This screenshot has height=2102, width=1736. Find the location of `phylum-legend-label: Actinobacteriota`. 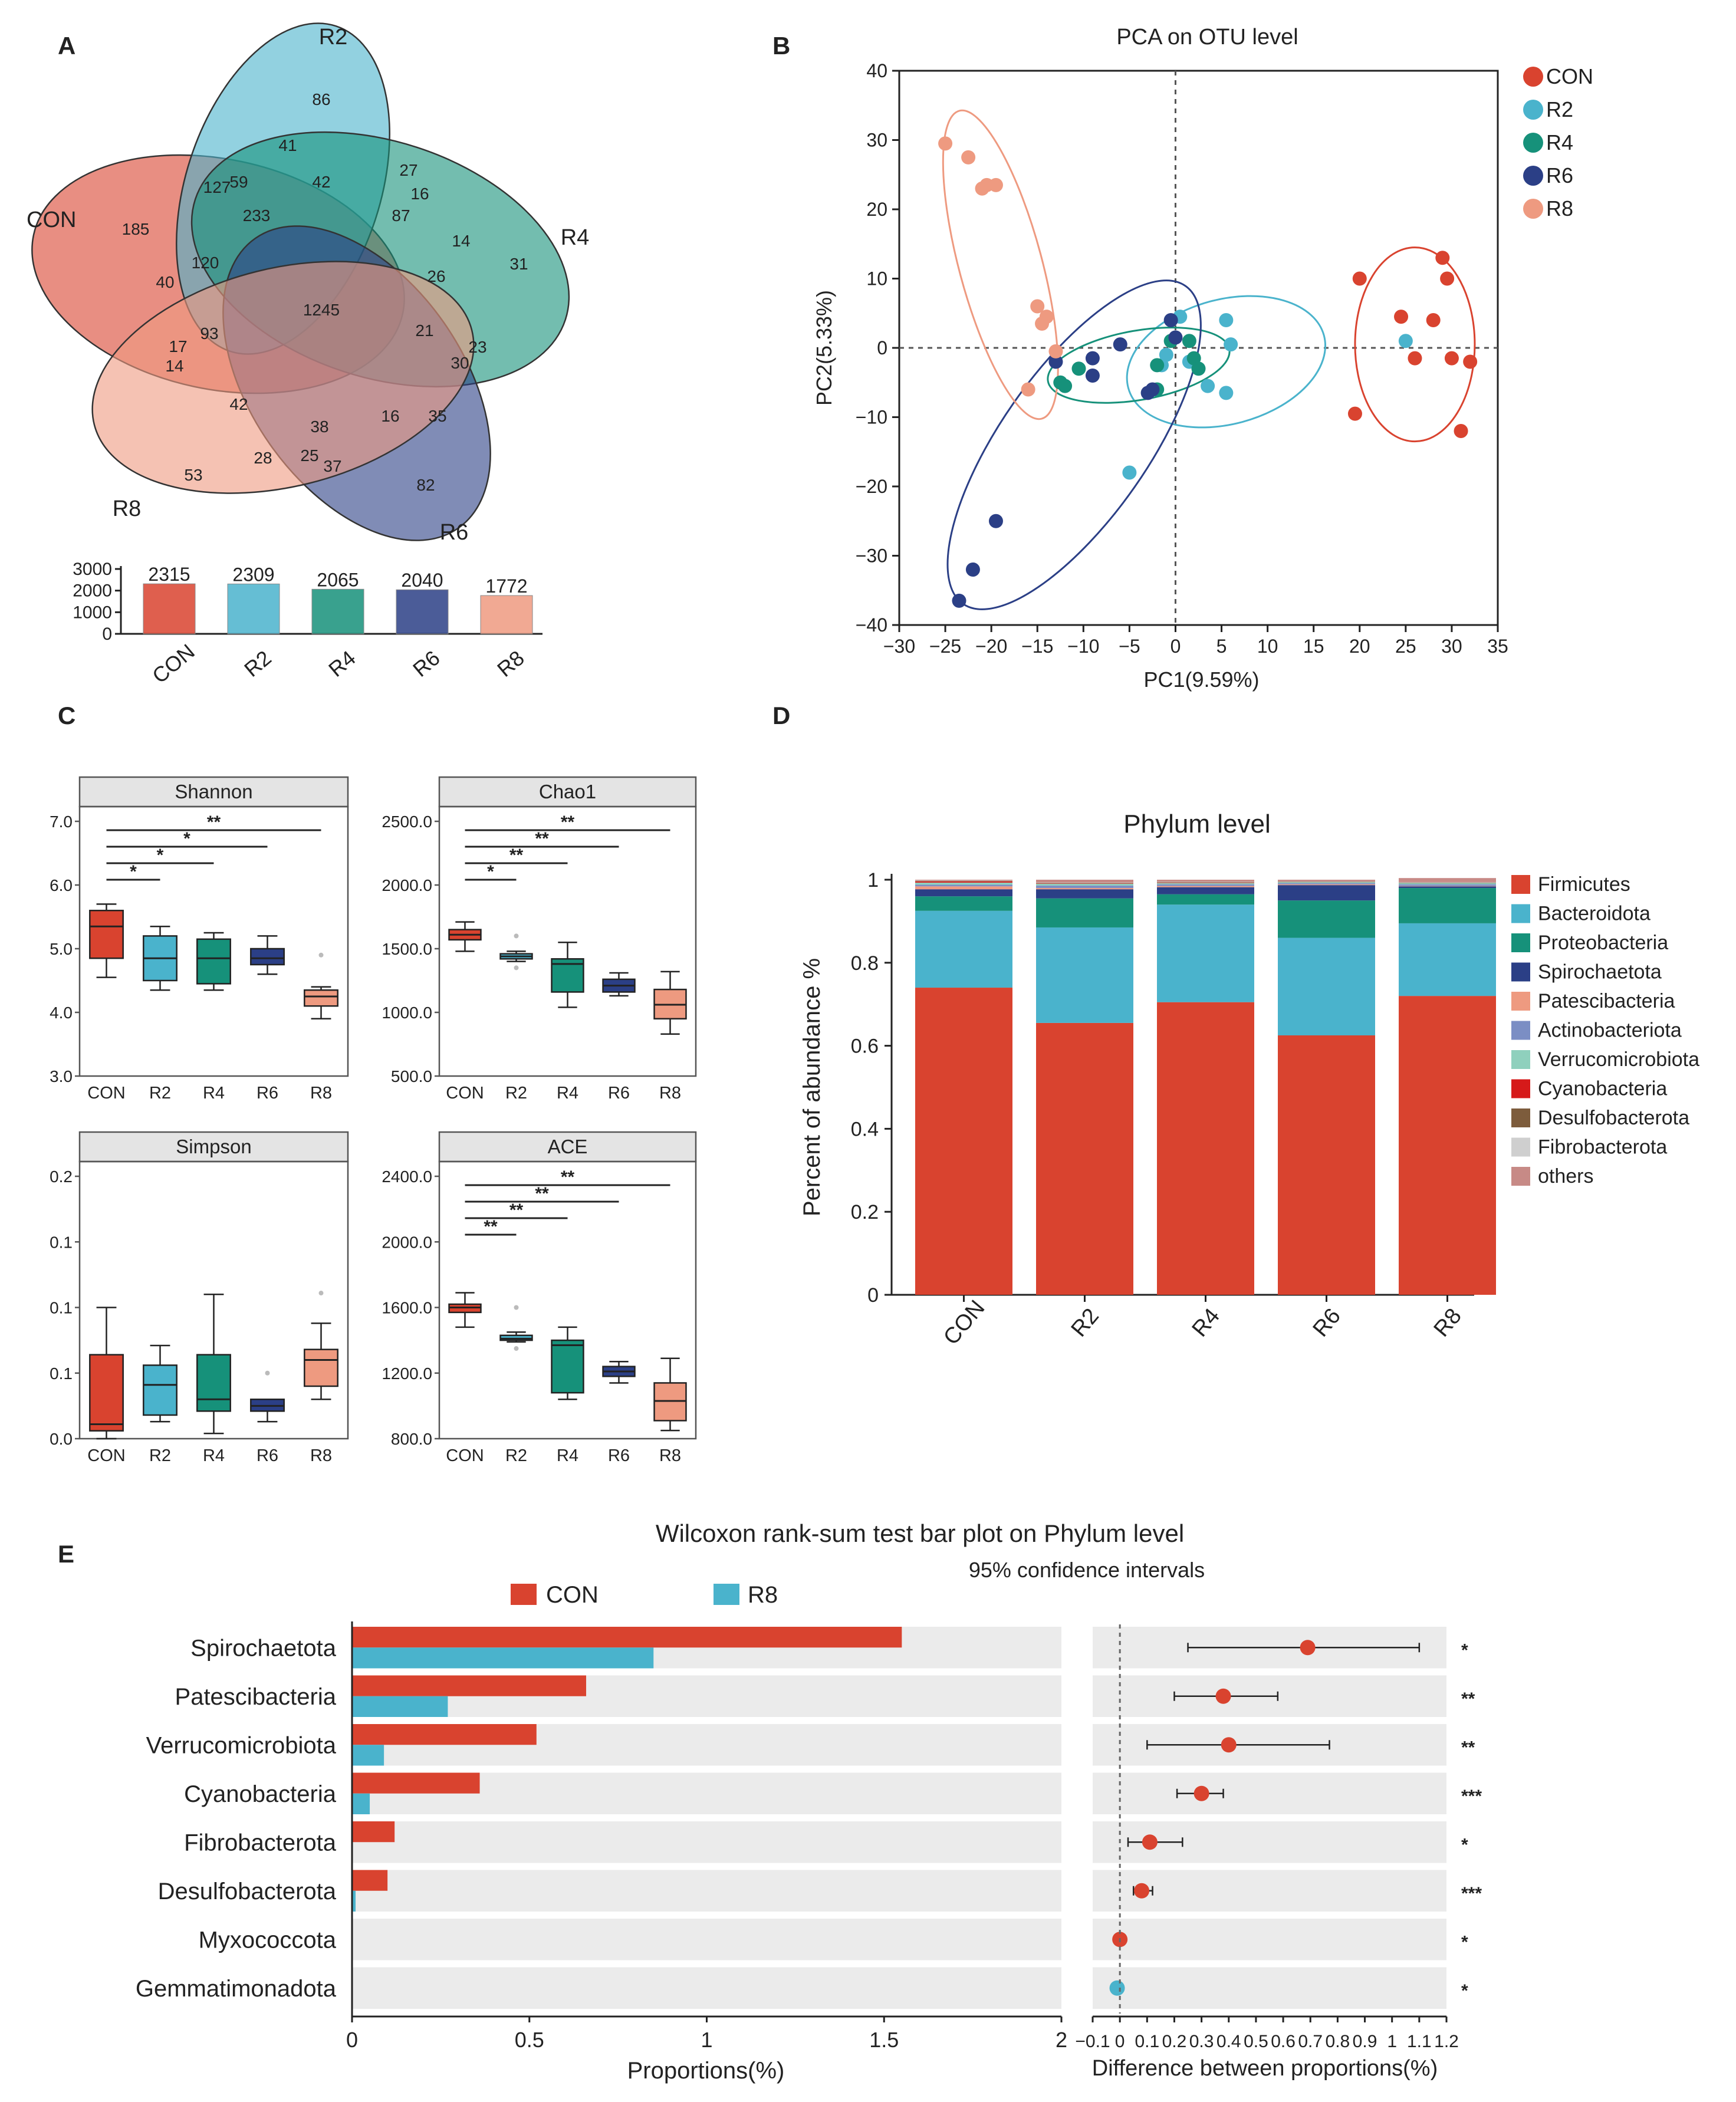

phylum-legend-label: Actinobacteriota is located at coordinates (1610, 1030).